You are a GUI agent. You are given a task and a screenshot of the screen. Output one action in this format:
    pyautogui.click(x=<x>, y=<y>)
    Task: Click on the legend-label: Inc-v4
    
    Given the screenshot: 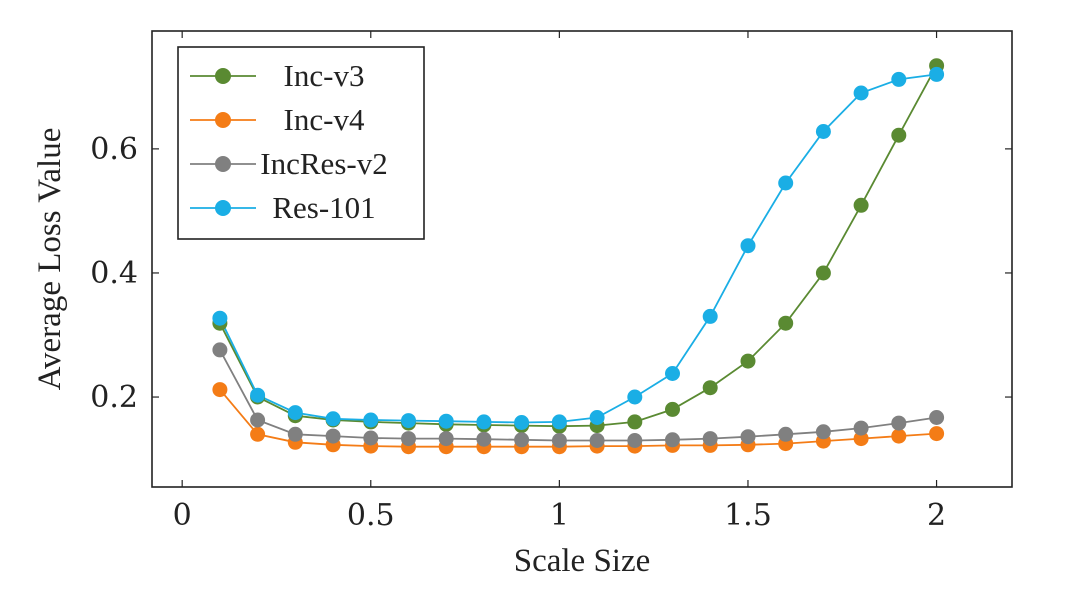 What is the action you would take?
    pyautogui.click(x=324, y=119)
    